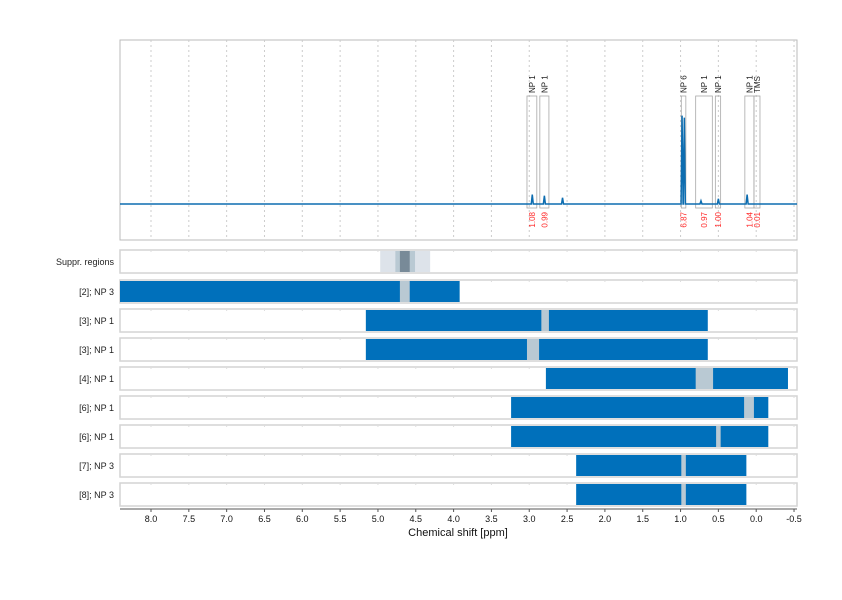 The width and height of the screenshot is (842, 600). Describe the element at coordinates (264, 519) in the screenshot. I see `x-tick-label: 6.5` at that location.